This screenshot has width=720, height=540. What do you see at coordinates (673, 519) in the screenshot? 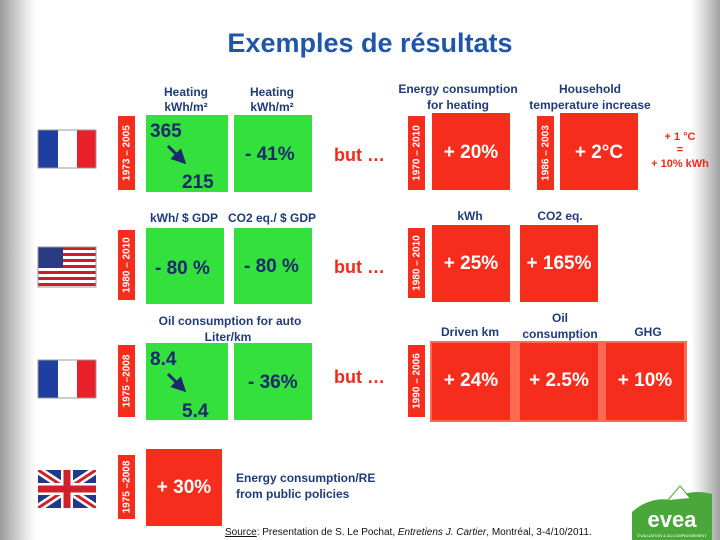
I see `logo-name: evea` at bounding box center [673, 519].